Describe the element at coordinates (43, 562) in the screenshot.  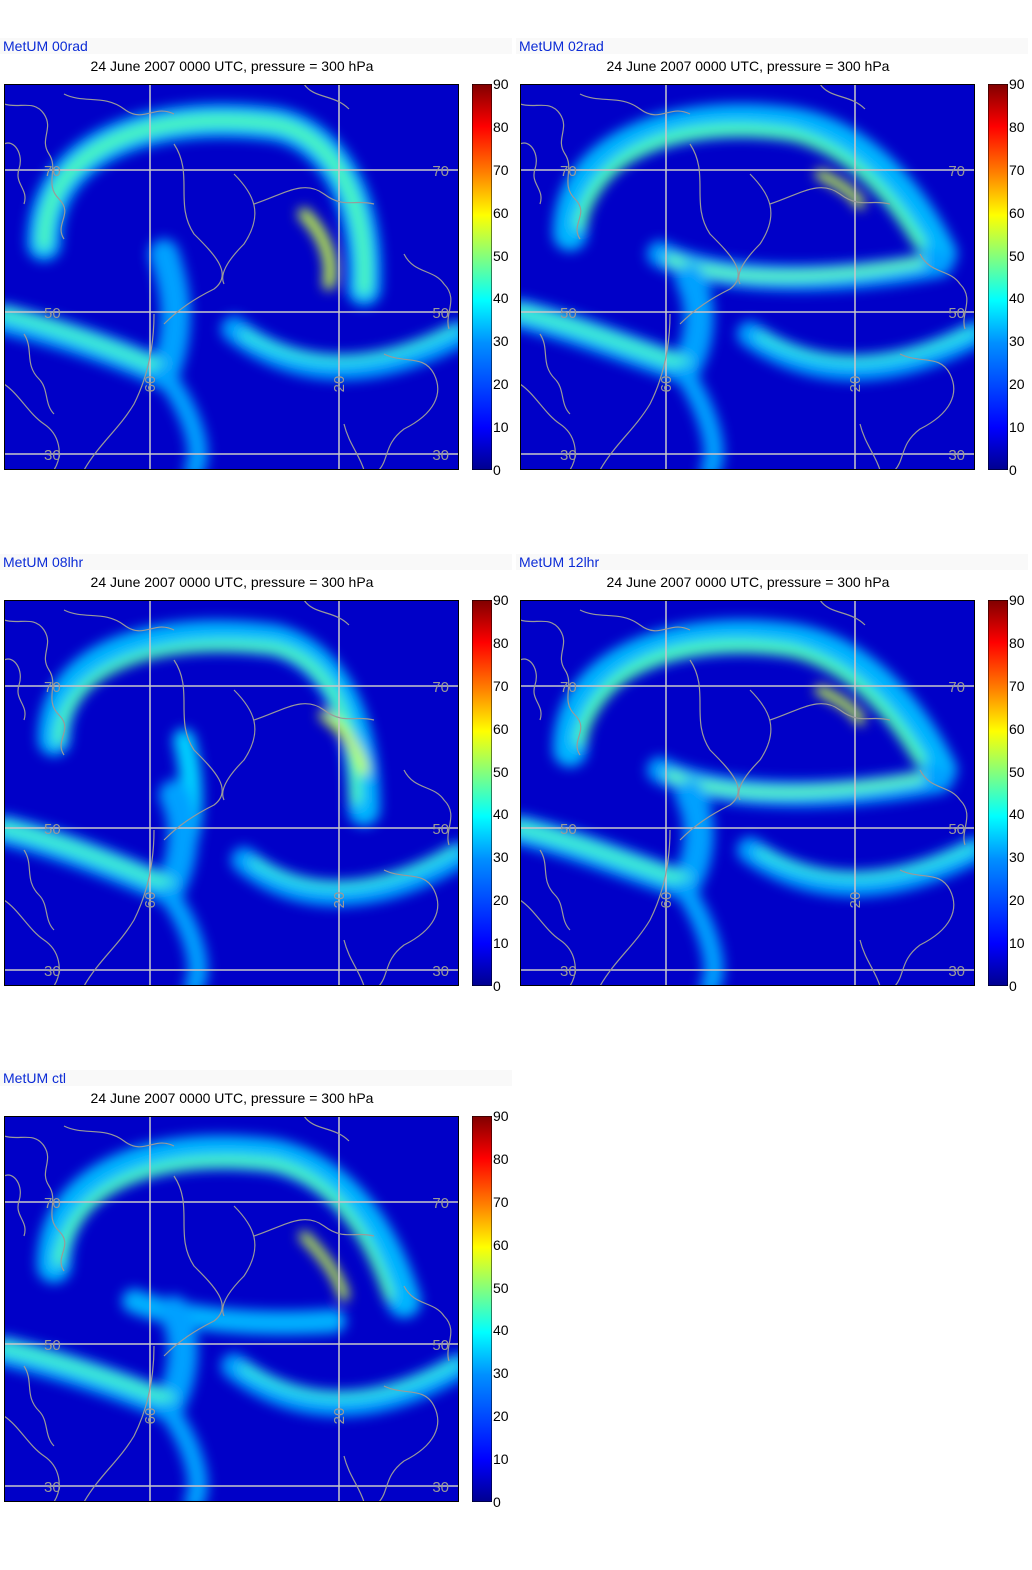
I see `run-label: MetUM 08lhr` at that location.